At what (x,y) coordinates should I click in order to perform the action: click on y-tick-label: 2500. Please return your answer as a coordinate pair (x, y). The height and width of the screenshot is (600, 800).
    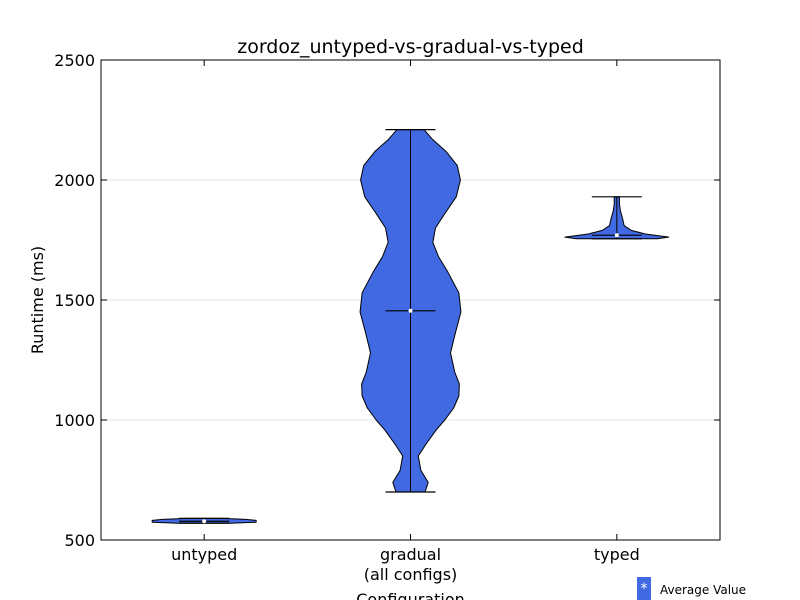
    Looking at the image, I should click on (74, 60).